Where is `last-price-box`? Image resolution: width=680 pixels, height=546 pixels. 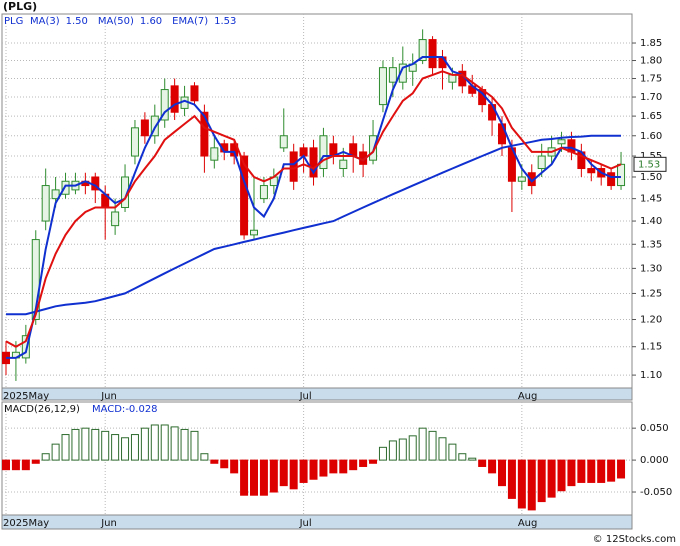
last-price-box is located at coordinates (650, 164).